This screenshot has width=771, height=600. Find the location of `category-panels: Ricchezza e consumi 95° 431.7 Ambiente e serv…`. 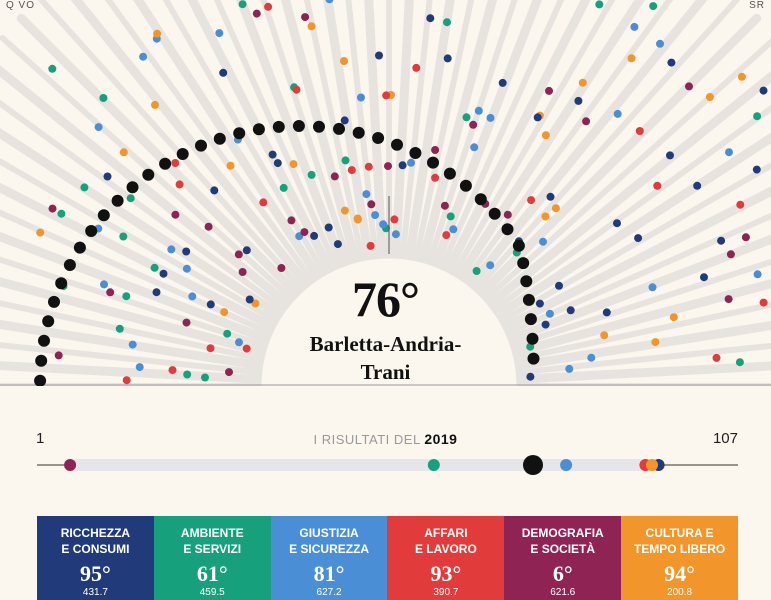

category-panels: Ricchezza e consumi 95° 431.7 Ambiente e serv… is located at coordinates (387, 558).